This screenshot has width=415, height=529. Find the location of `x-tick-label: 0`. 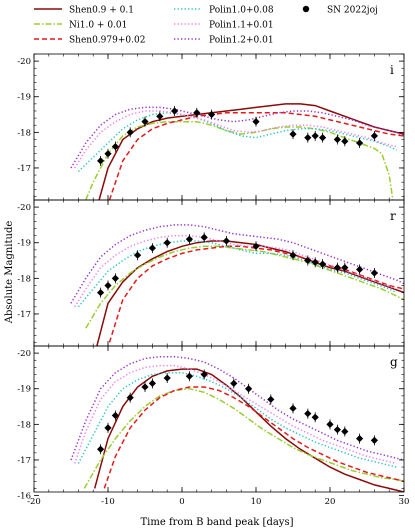

x-tick-label: 0 is located at coordinates (181, 502).